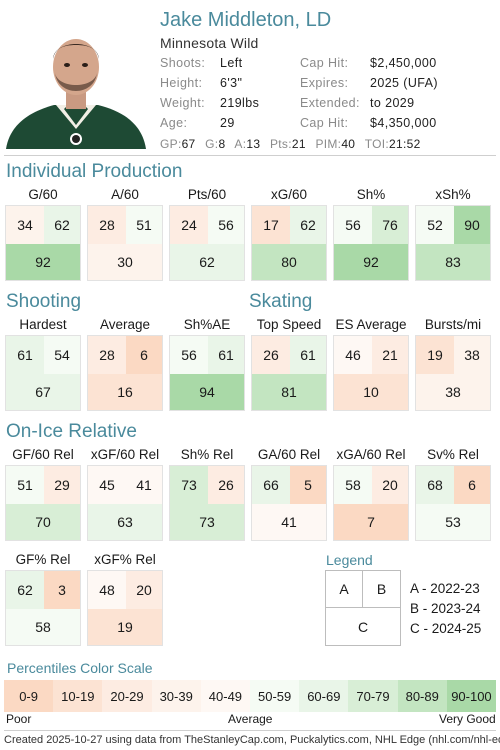  I want to click on player-photo, so click(76, 77).